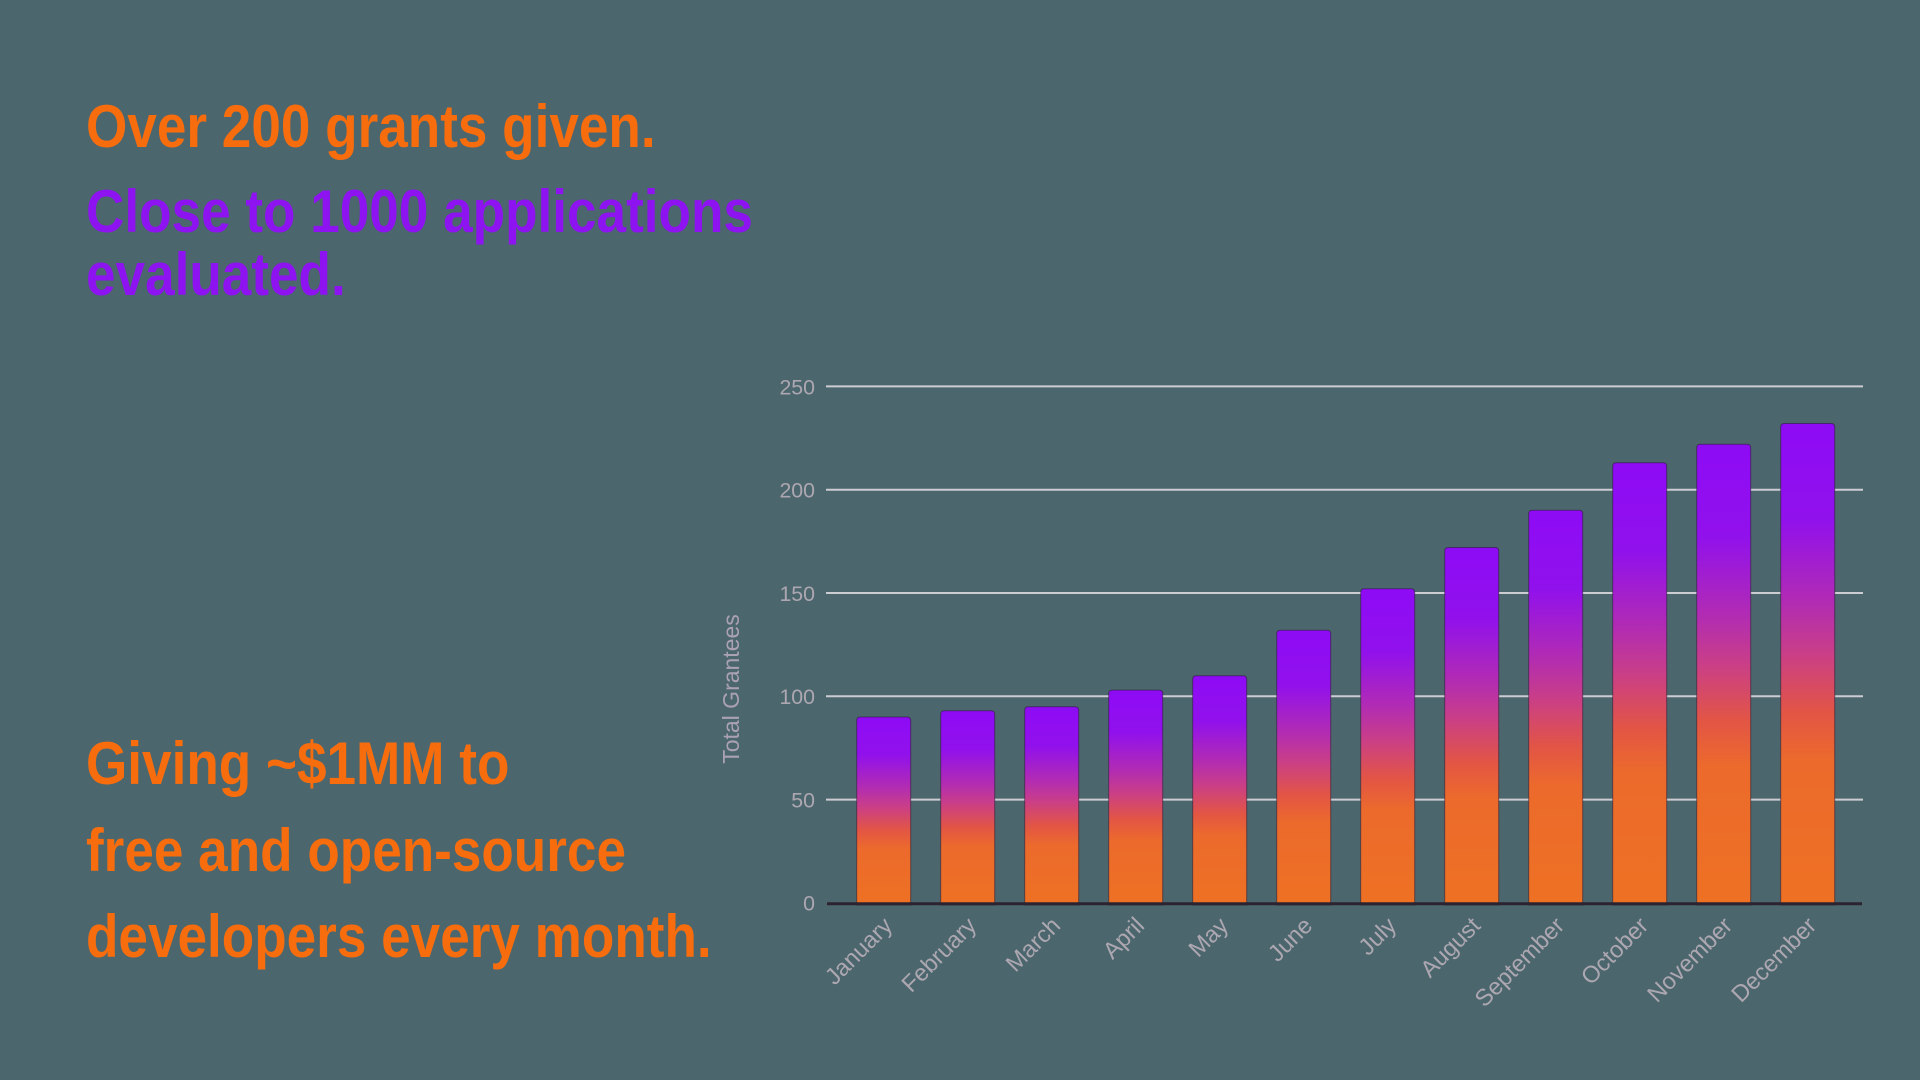 The height and width of the screenshot is (1080, 1920). I want to click on svg-text: 100, so click(797, 697).